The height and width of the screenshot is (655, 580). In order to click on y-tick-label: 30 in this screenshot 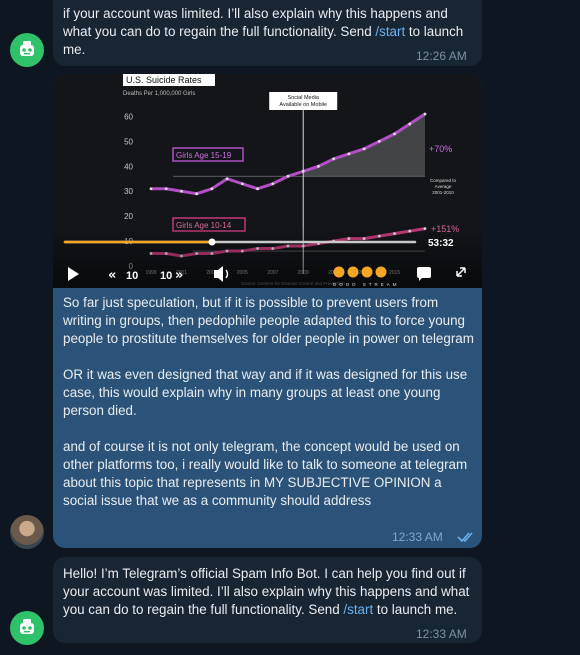, I will do `click(128, 191)`.